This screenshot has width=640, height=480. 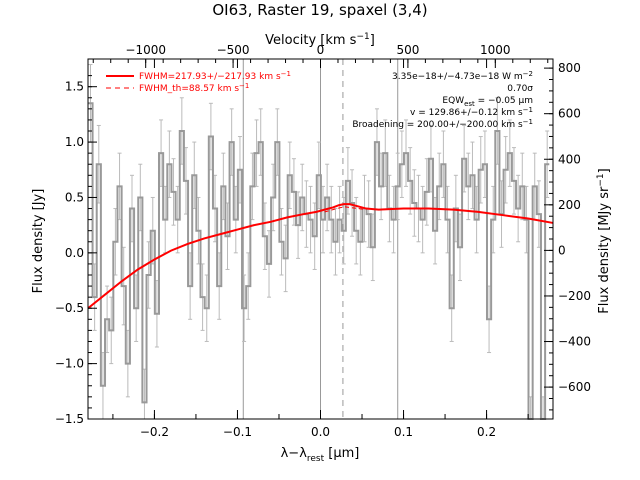 What do you see at coordinates (320, 455) in the screenshot?
I see `x-axis-label: λ−λrest [μm]` at bounding box center [320, 455].